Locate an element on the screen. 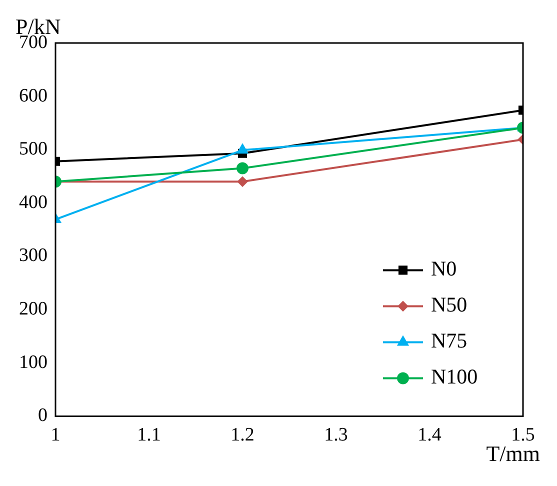 The height and width of the screenshot is (486, 557). legend-label: N75 is located at coordinates (449, 340).